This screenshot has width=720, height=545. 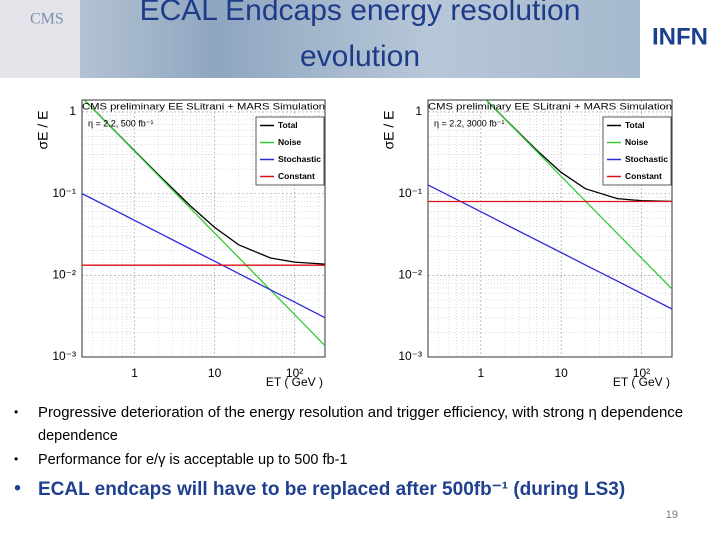 I want to click on bullet: dependence, so click(x=78, y=436).